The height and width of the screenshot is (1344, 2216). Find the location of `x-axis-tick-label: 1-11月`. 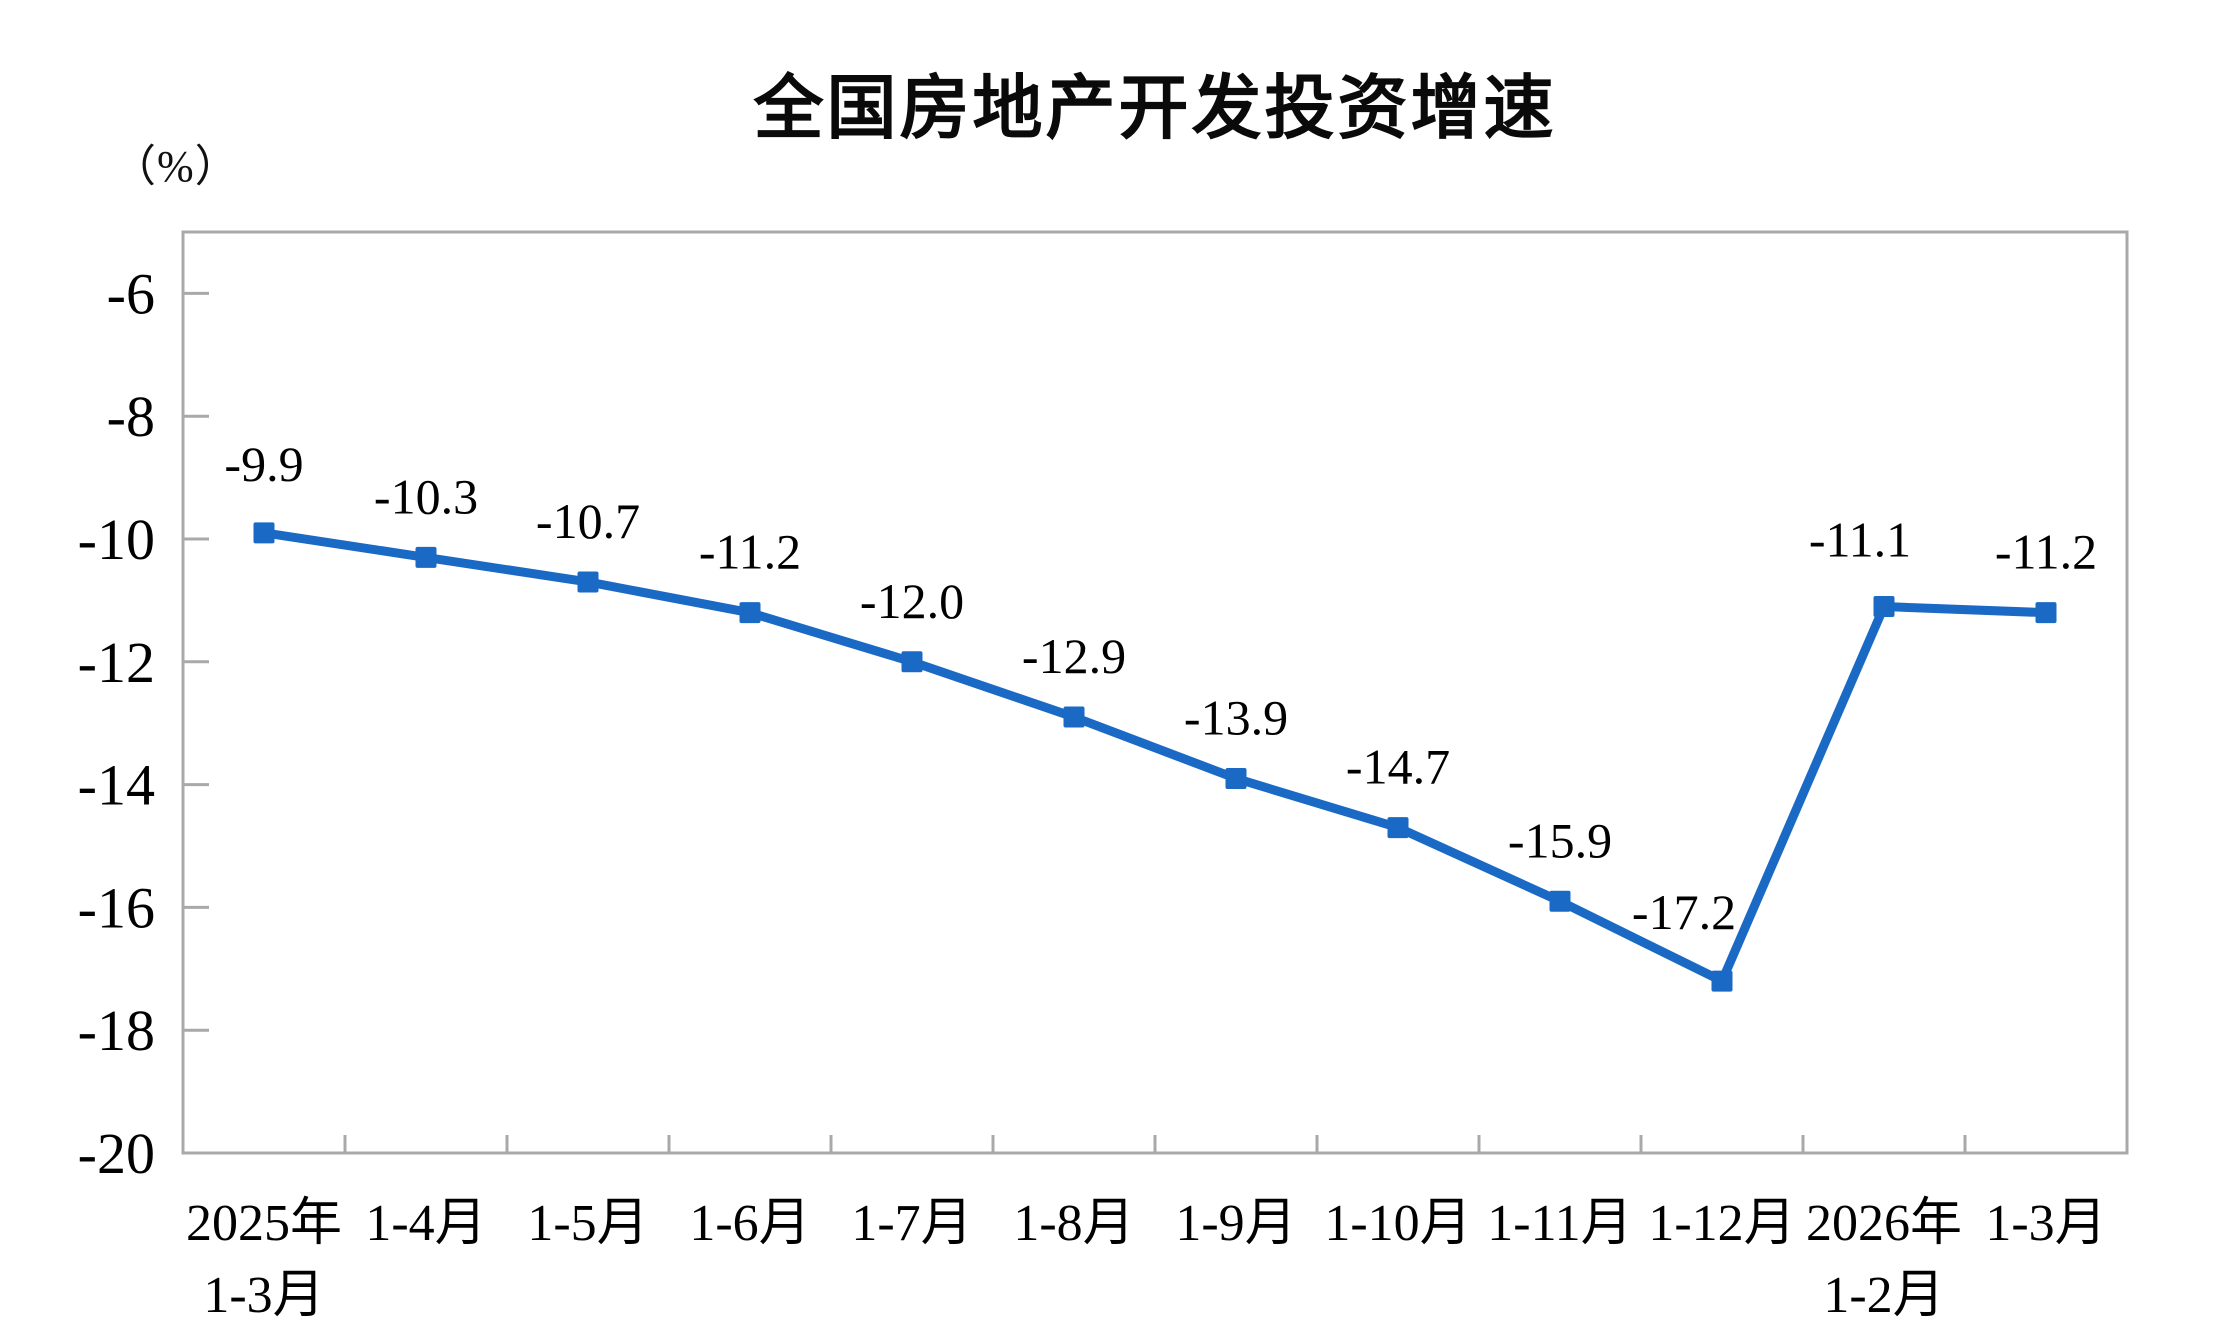

x-axis-tick-label: 1-11月 is located at coordinates (1559, 1223).